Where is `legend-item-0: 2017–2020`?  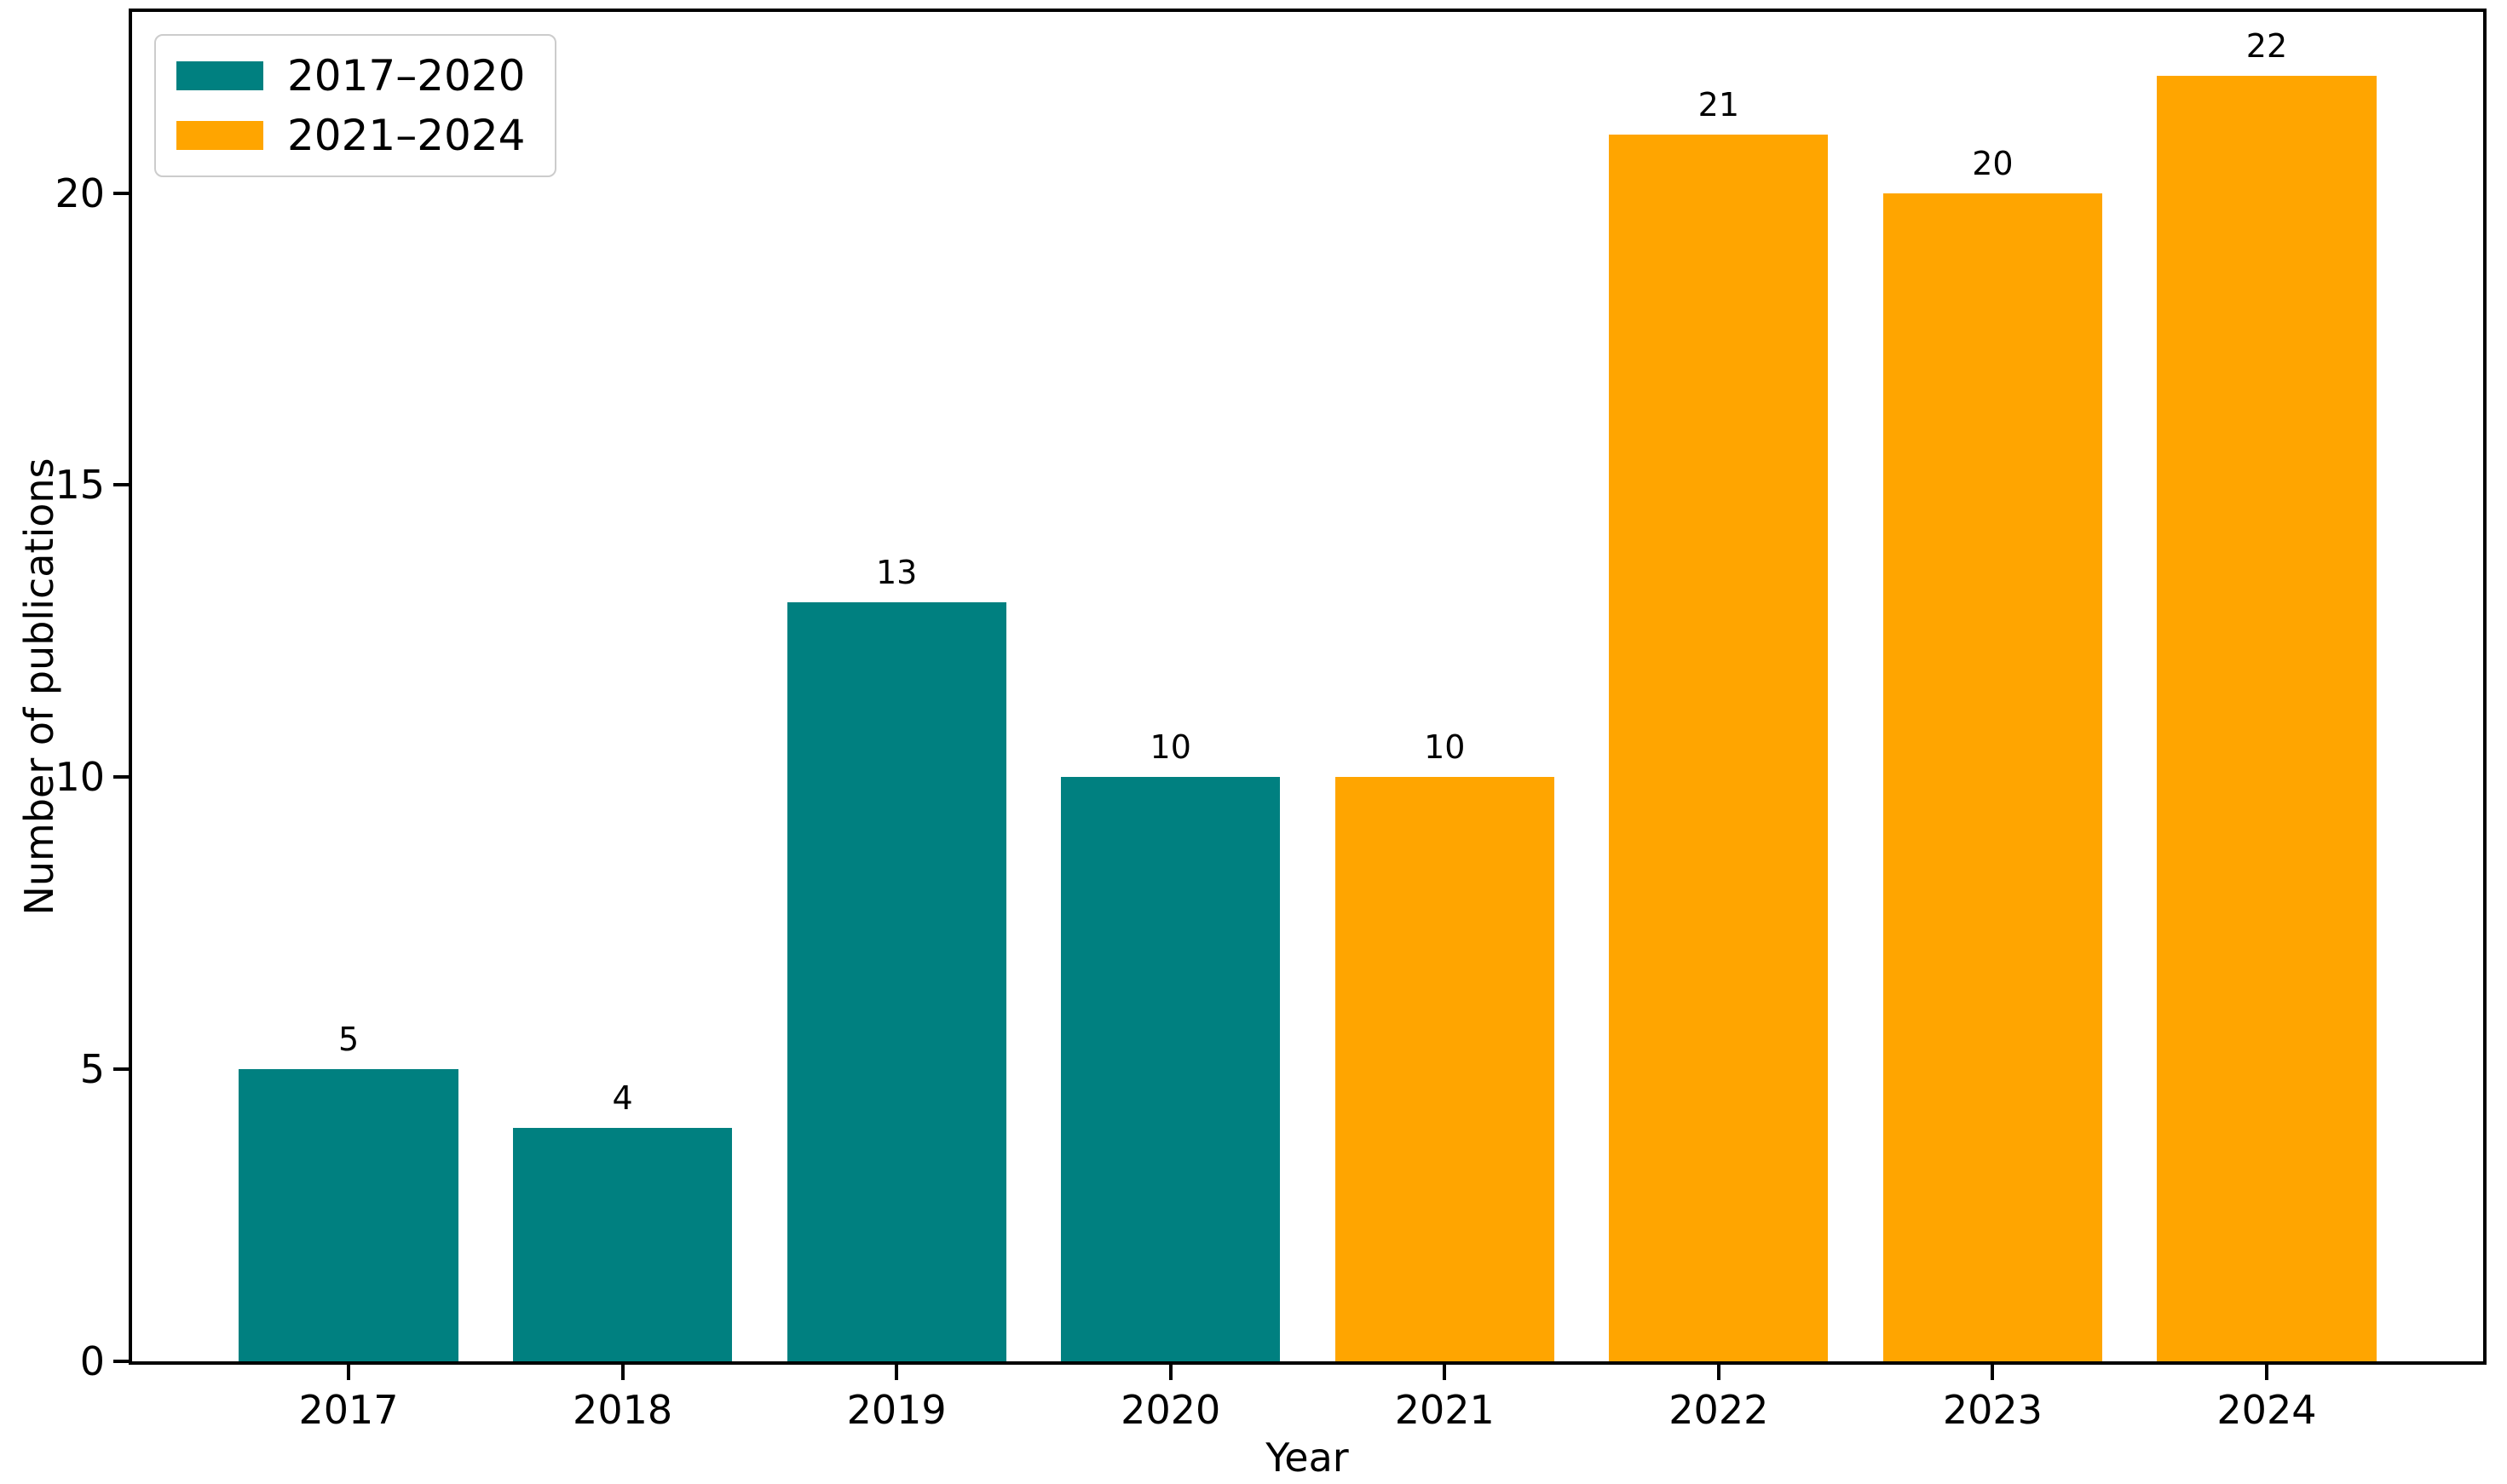
legend-item-0: 2017–2020 is located at coordinates (351, 76).